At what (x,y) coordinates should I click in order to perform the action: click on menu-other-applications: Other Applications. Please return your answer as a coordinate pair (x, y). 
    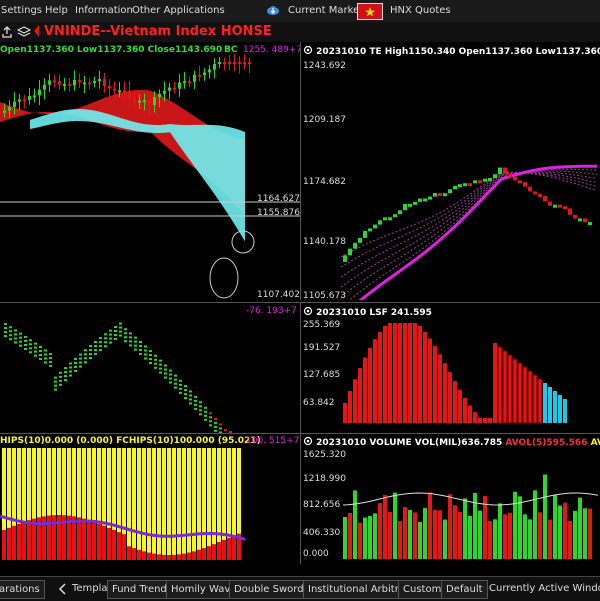
    Looking at the image, I should click on (178, 10).